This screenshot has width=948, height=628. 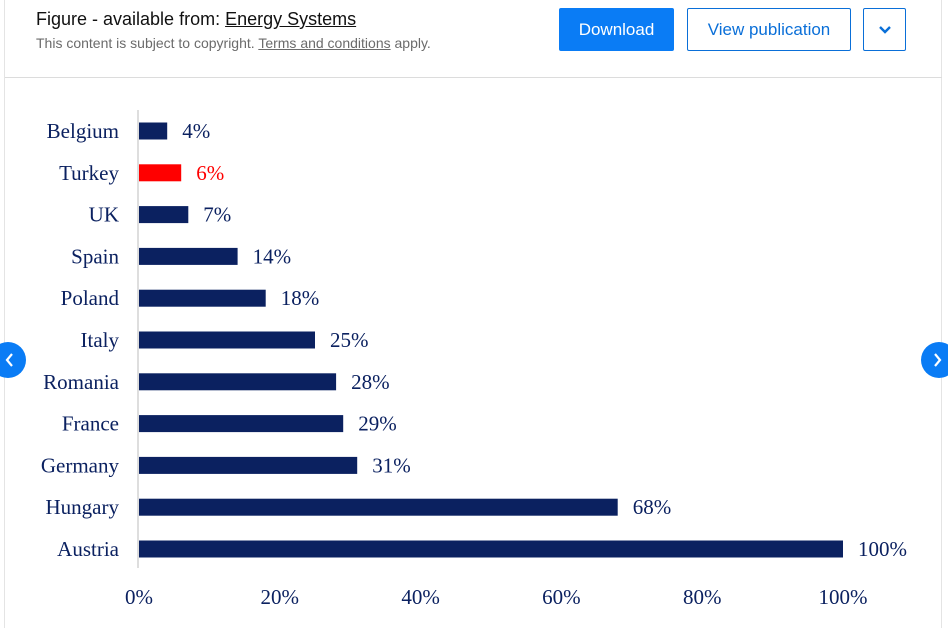 What do you see at coordinates (496, 597) in the screenshot?
I see `x-tick-labels-group: 0% 20% 40% 60% 80% 100%` at bounding box center [496, 597].